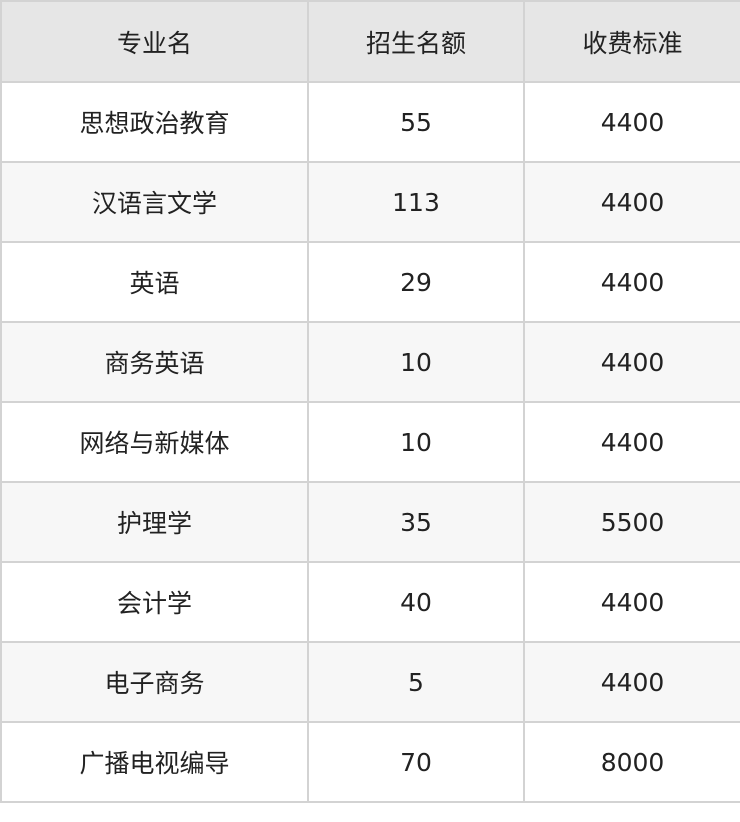 The width and height of the screenshot is (740, 822). What do you see at coordinates (416, 522) in the screenshot?
I see `cell-quota: 35` at bounding box center [416, 522].